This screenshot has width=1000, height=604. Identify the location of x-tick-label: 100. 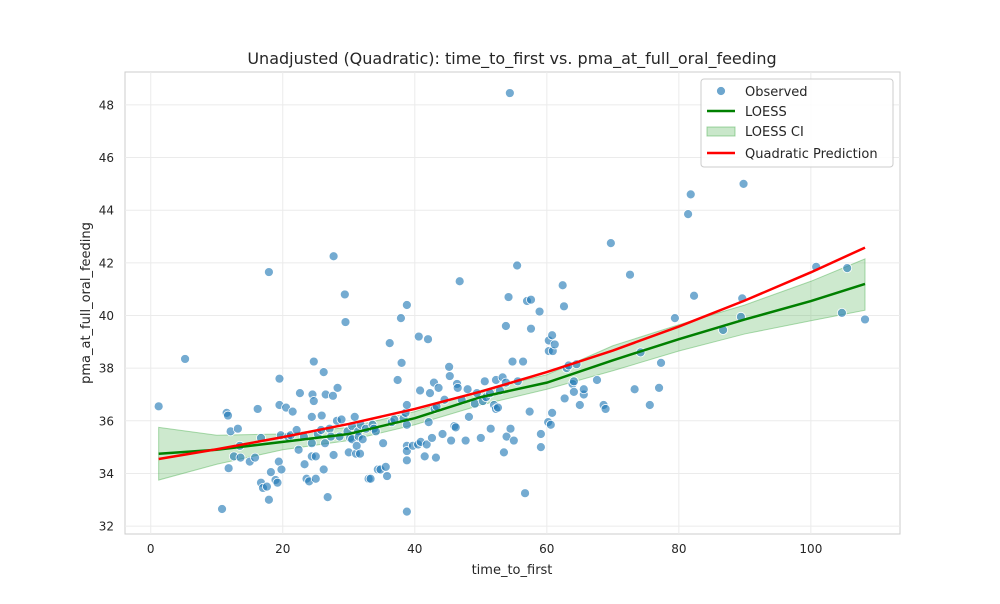
(810, 549).